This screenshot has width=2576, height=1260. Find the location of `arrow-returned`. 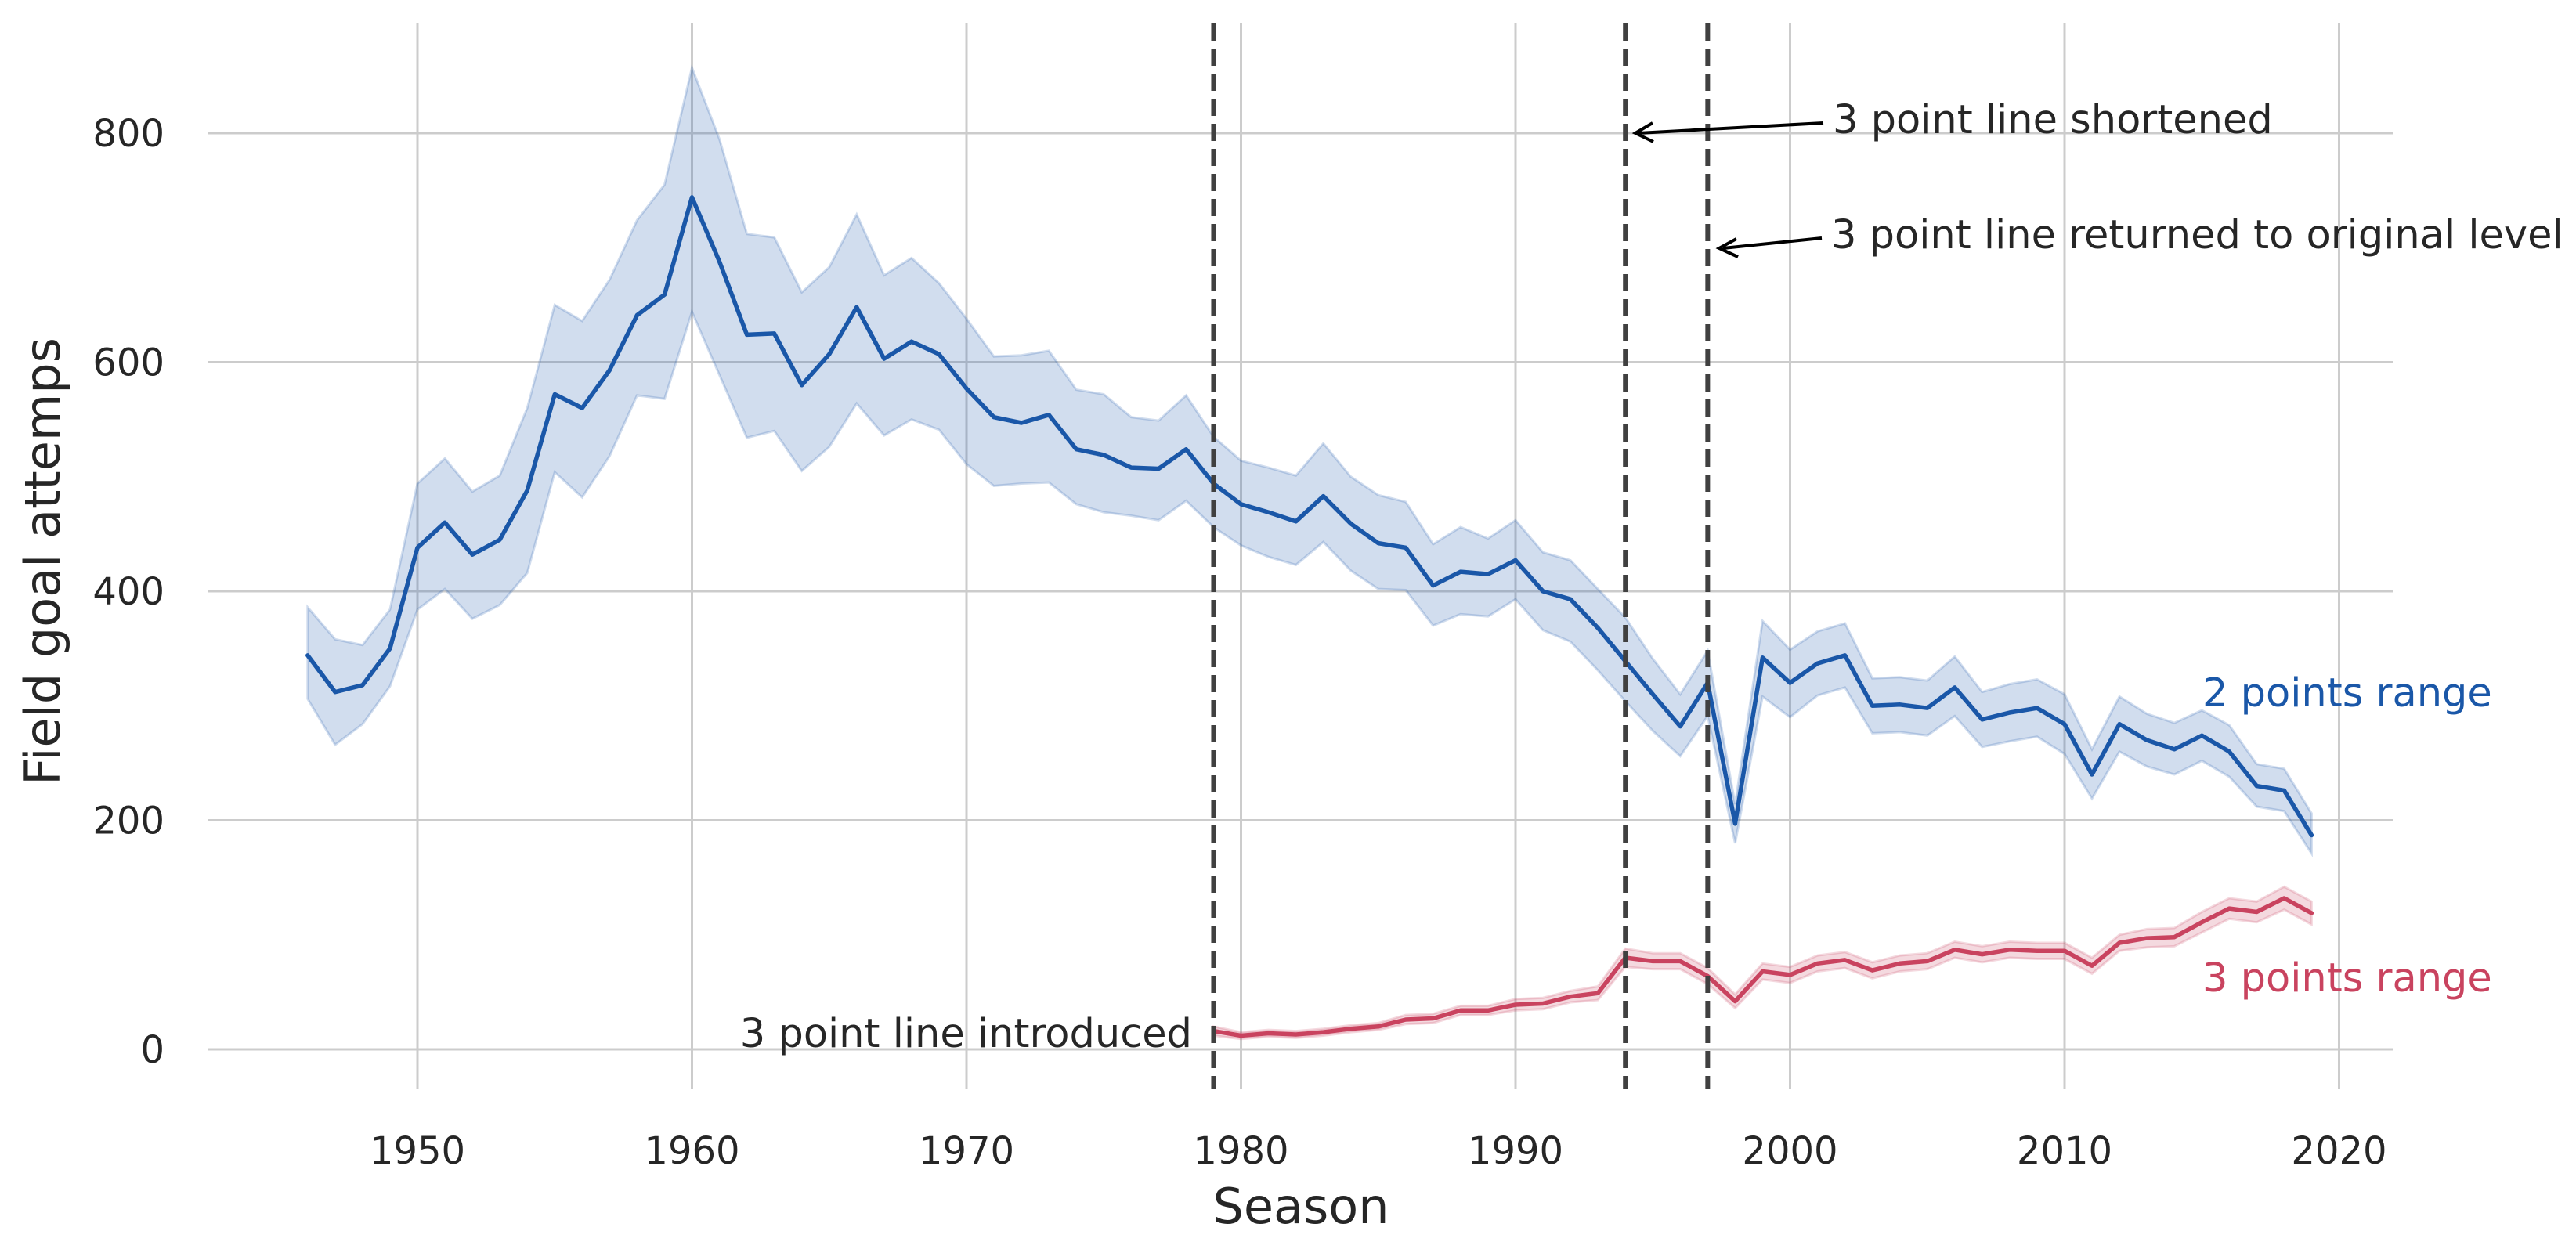

arrow-returned is located at coordinates (1772, 243).